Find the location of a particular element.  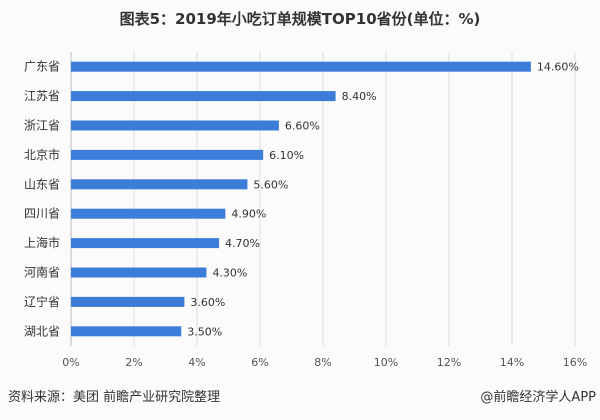

y-tick-label: 山东省 is located at coordinates (42, 184).